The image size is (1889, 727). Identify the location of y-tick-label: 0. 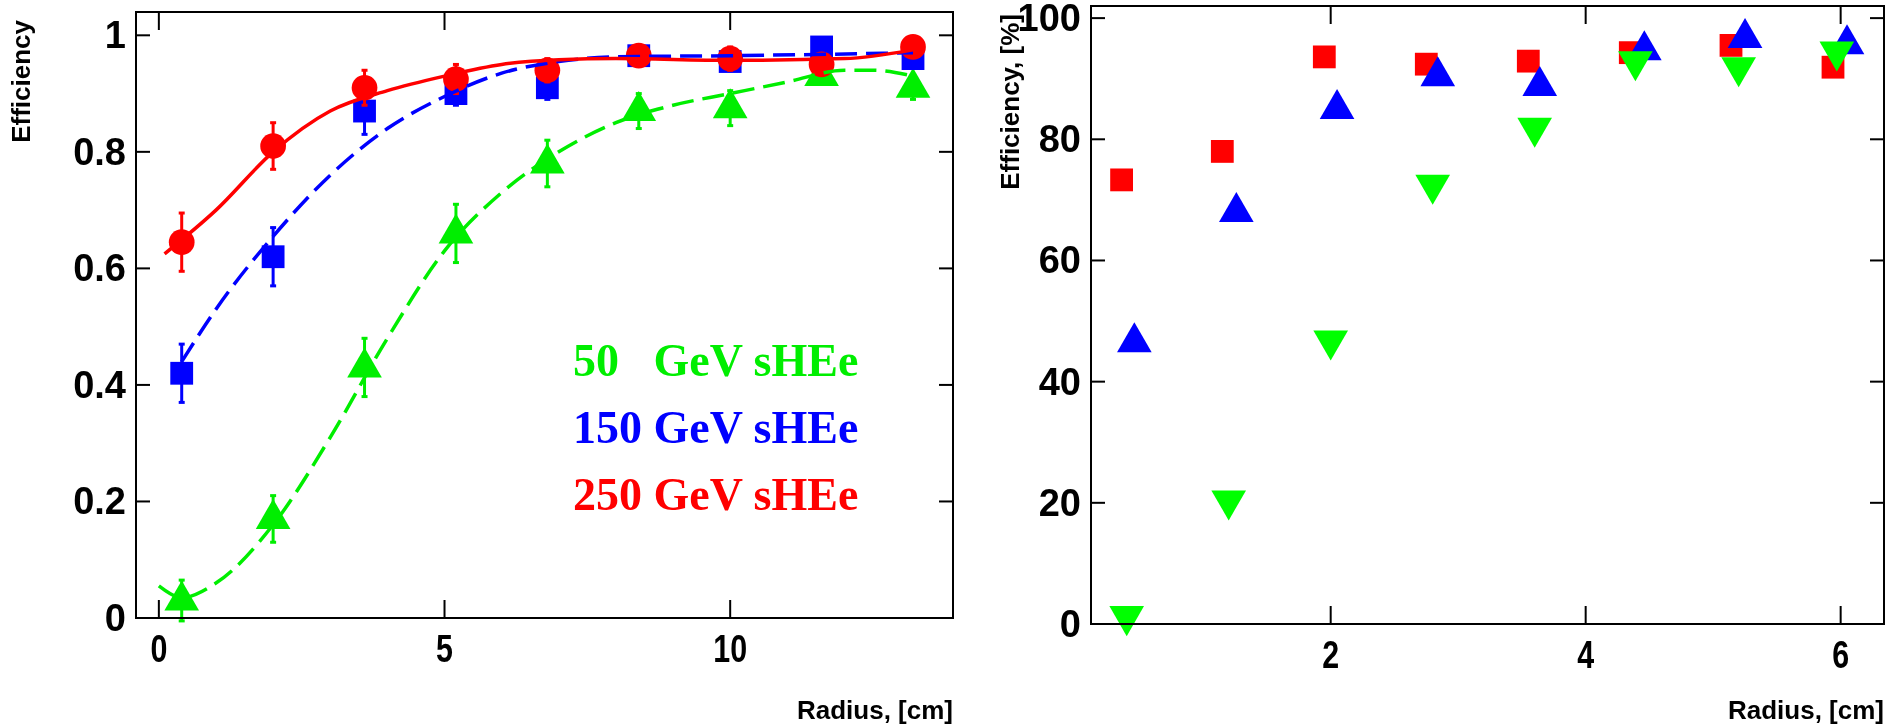
(115, 618).